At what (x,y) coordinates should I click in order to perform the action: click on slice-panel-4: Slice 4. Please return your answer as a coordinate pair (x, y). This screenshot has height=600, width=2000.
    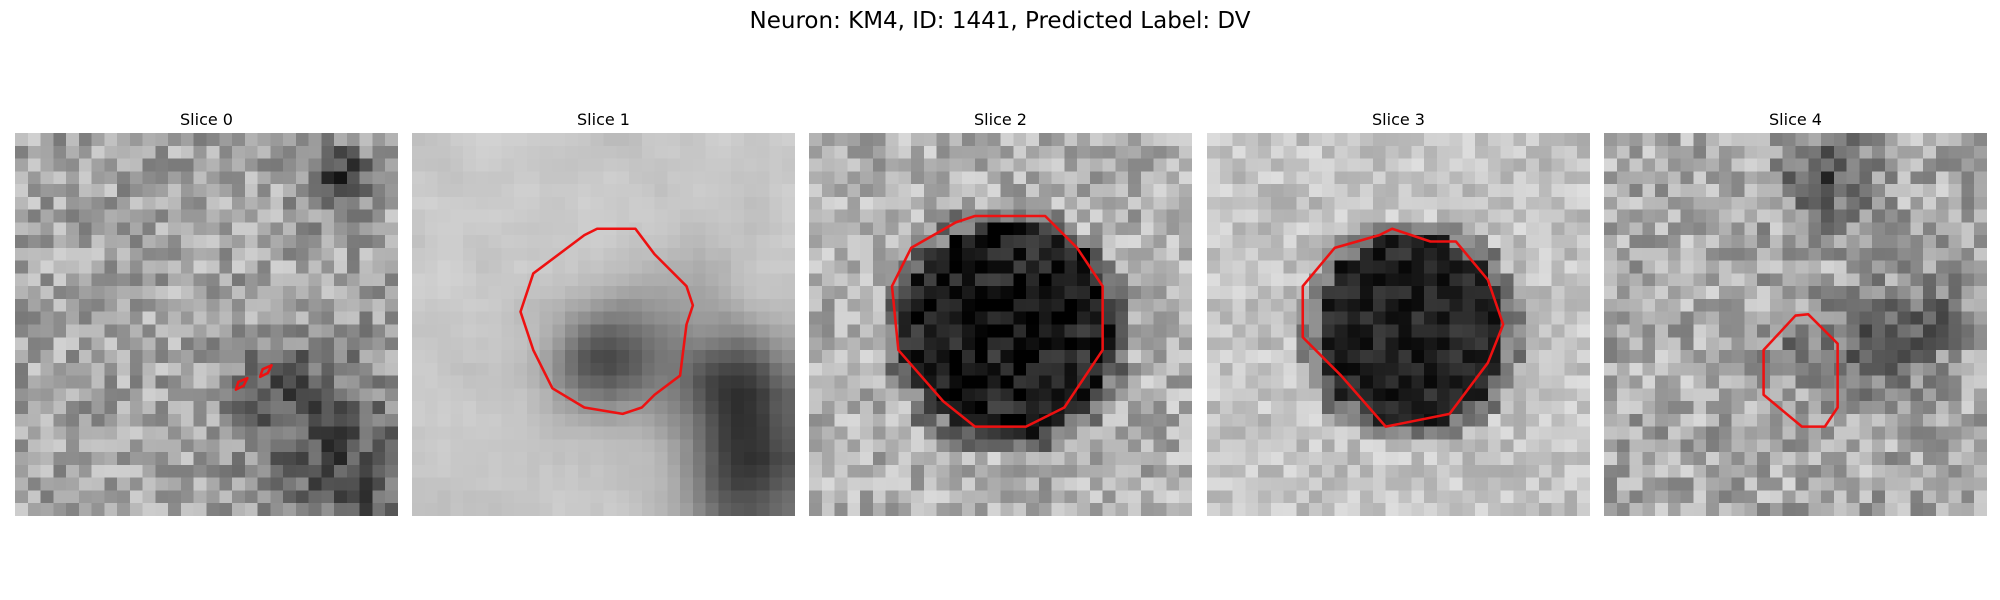
    Looking at the image, I should click on (1795, 312).